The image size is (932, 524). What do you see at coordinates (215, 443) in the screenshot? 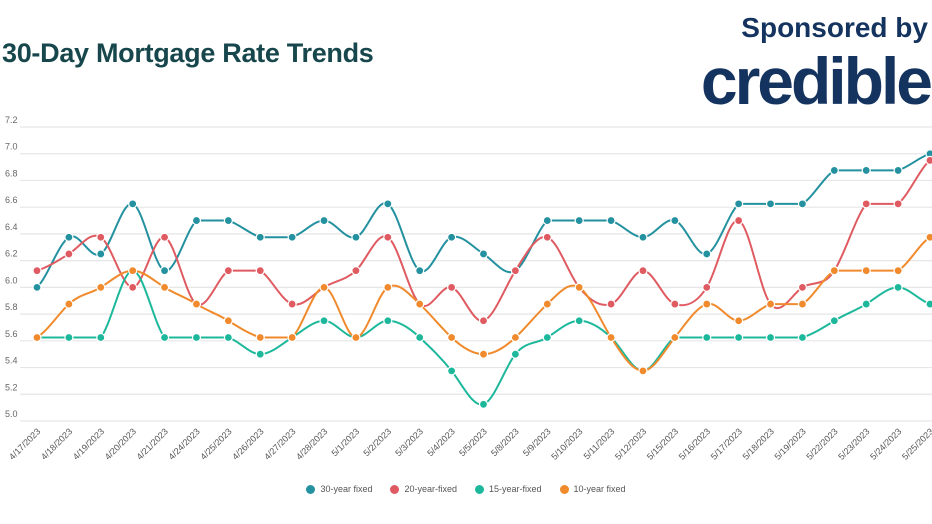
I see `x-tick-label: 4/25/2023` at bounding box center [215, 443].